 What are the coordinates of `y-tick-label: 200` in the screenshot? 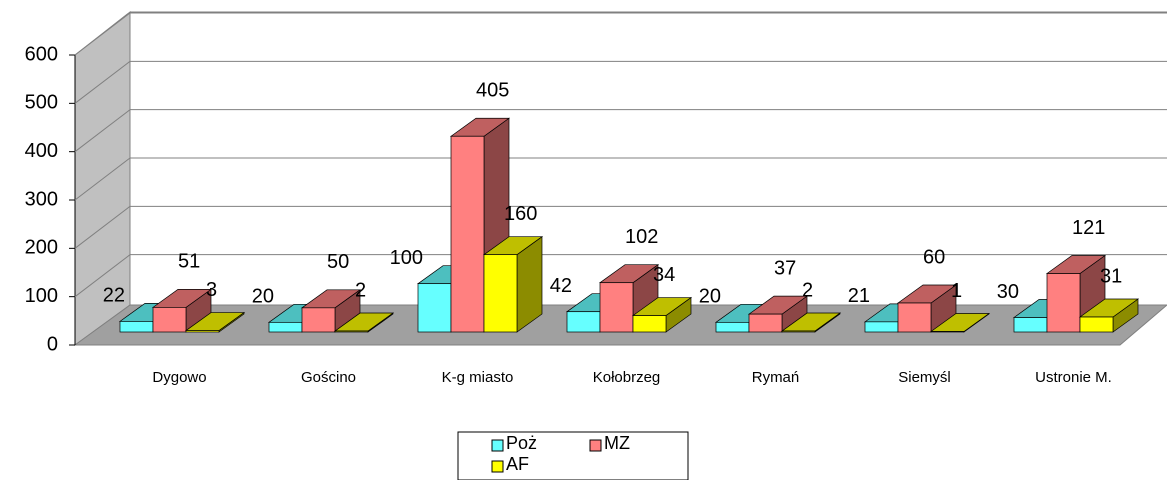 It's located at (41, 248).